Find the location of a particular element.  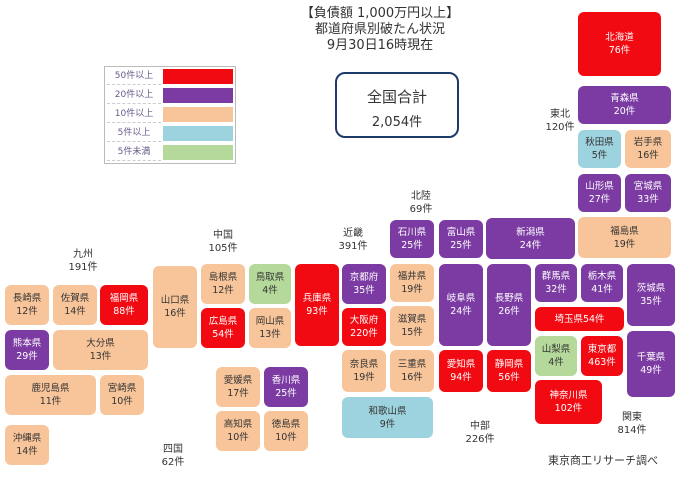

region-name: 東北 is located at coordinates (560, 114).